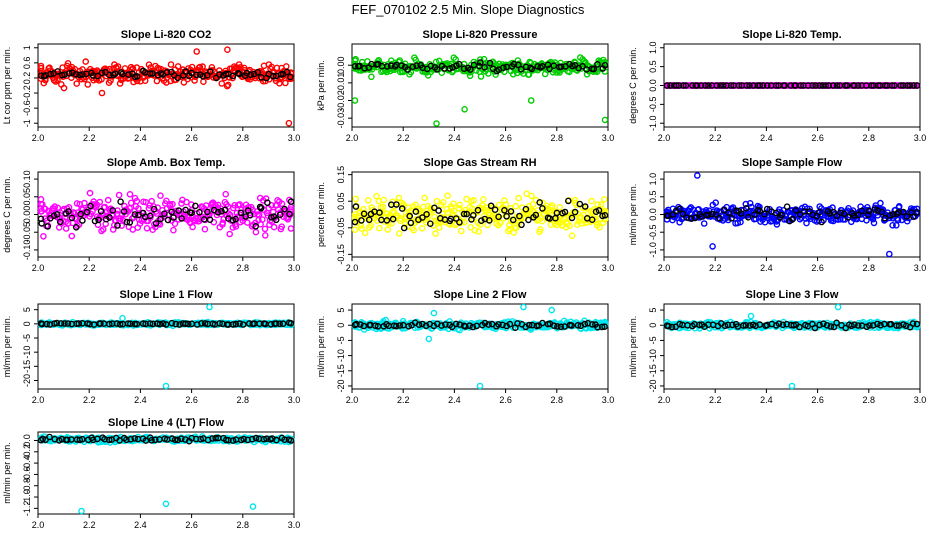 The width and height of the screenshot is (936, 540). Describe the element at coordinates (27, 215) in the screenshot. I see `y-tick-label: 0.00` at that location.